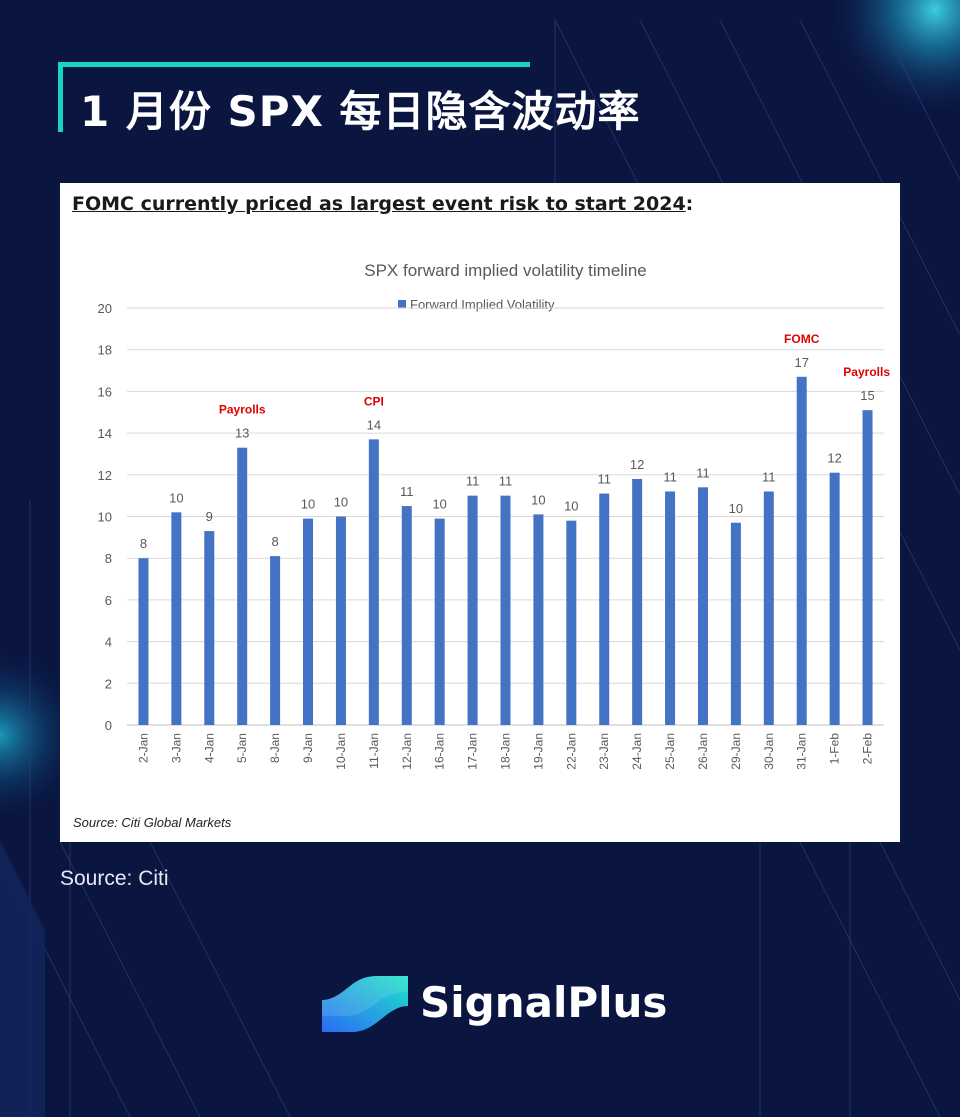 The width and height of the screenshot is (960, 1117). Describe the element at coordinates (374, 751) in the screenshot. I see `x-tick-label: 11-Jan` at that location.